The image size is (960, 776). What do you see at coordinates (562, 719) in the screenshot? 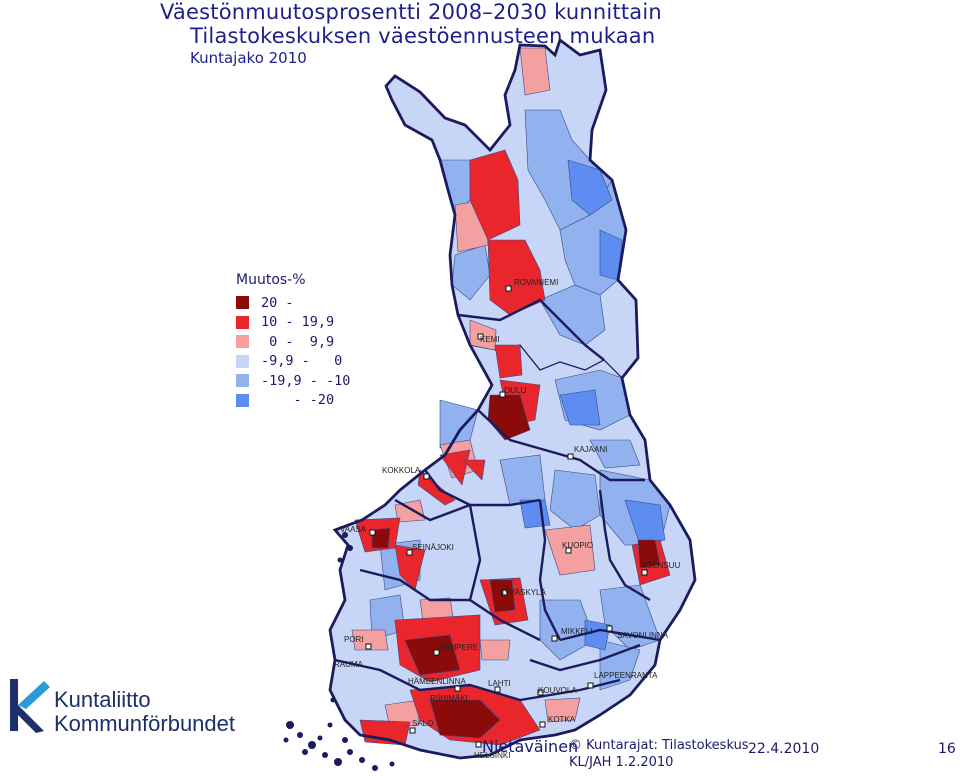
I see `city-label-kotka: KOTKA` at bounding box center [562, 719].